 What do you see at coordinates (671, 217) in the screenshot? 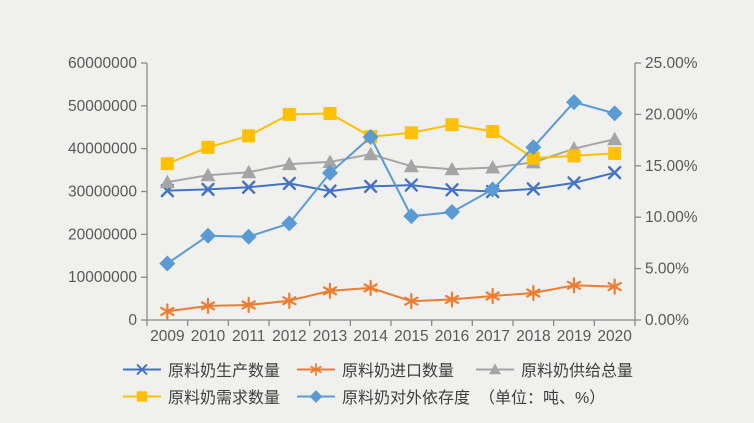
I see `right-tick-label: 10.00%` at bounding box center [671, 217].